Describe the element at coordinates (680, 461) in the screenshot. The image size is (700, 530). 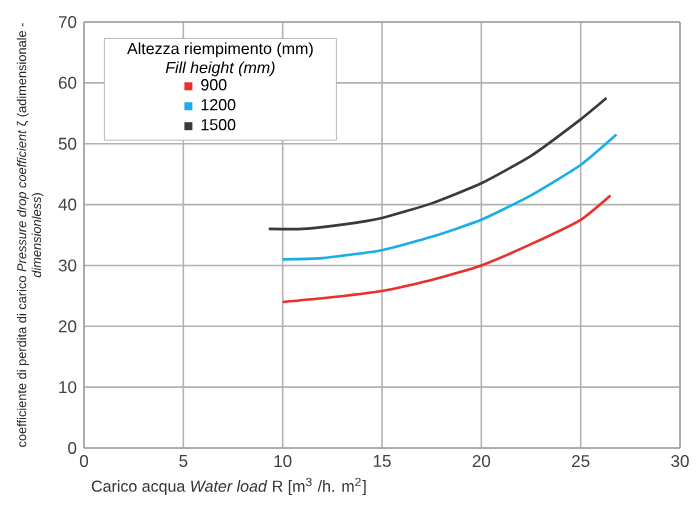
I see `x-tick-label: 30` at that location.